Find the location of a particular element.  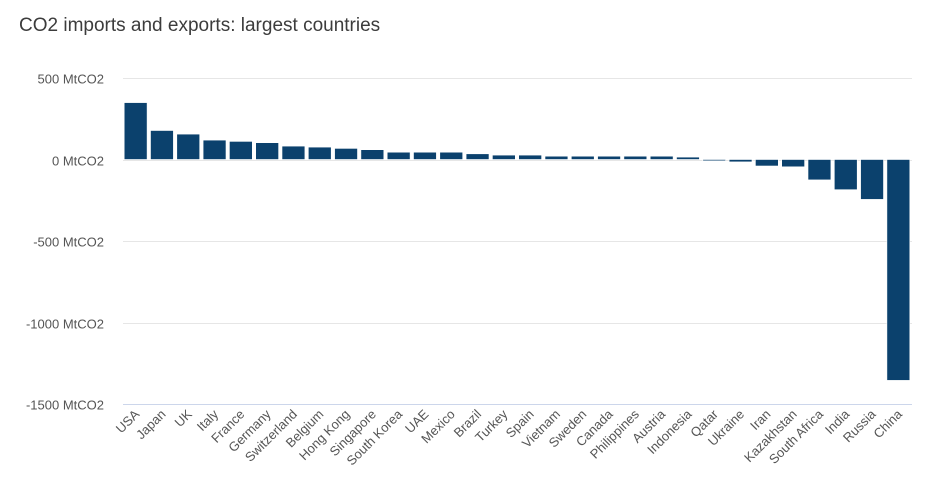

bar-canada is located at coordinates (609, 157).